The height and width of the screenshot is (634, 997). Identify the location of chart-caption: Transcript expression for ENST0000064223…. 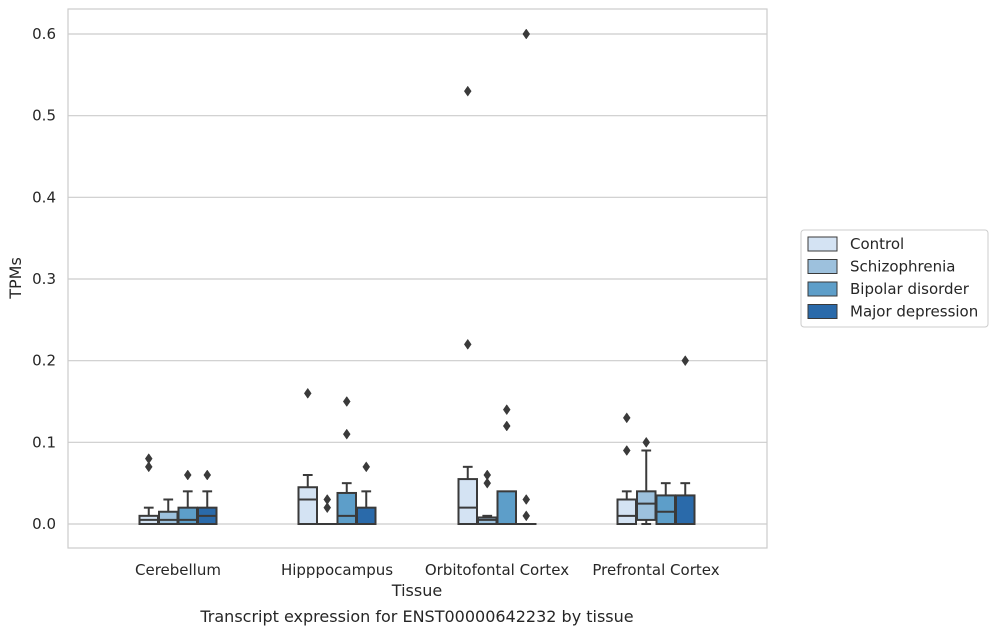
(416, 616).